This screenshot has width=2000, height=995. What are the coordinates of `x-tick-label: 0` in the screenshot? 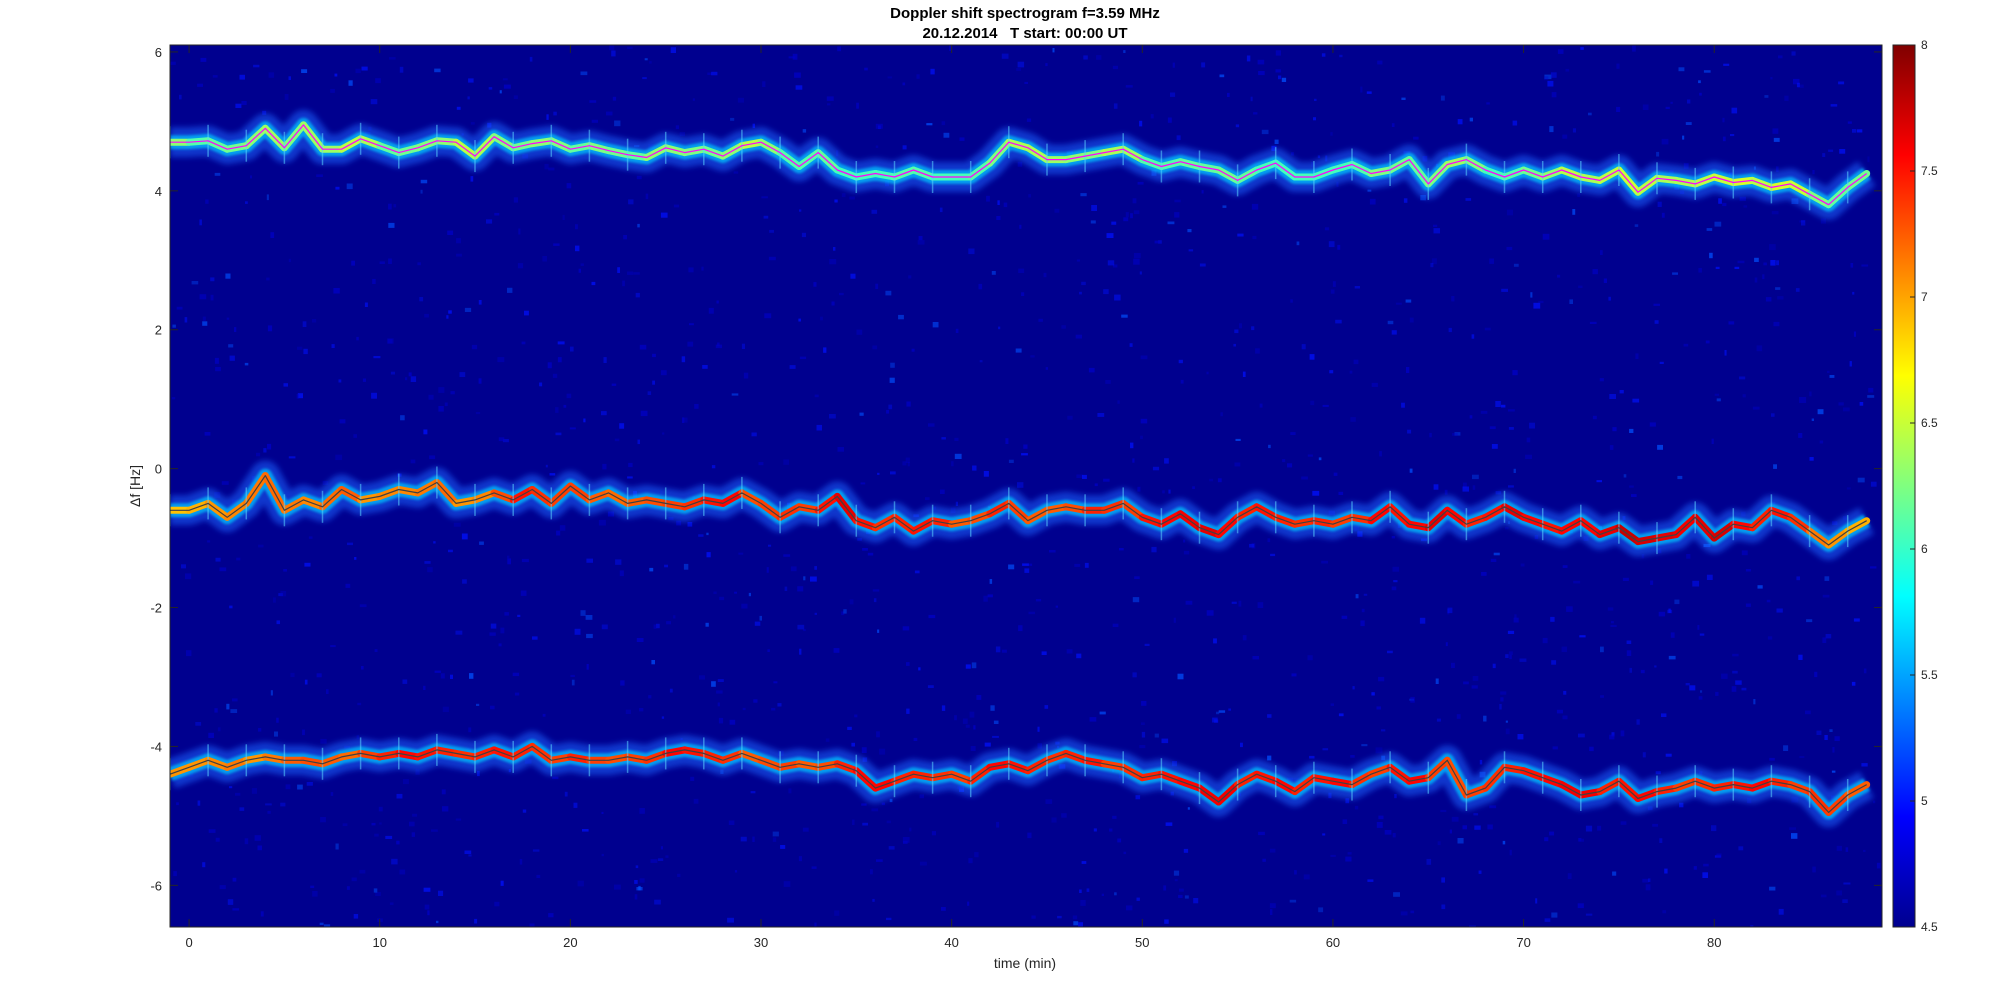 It's located at (188, 942).